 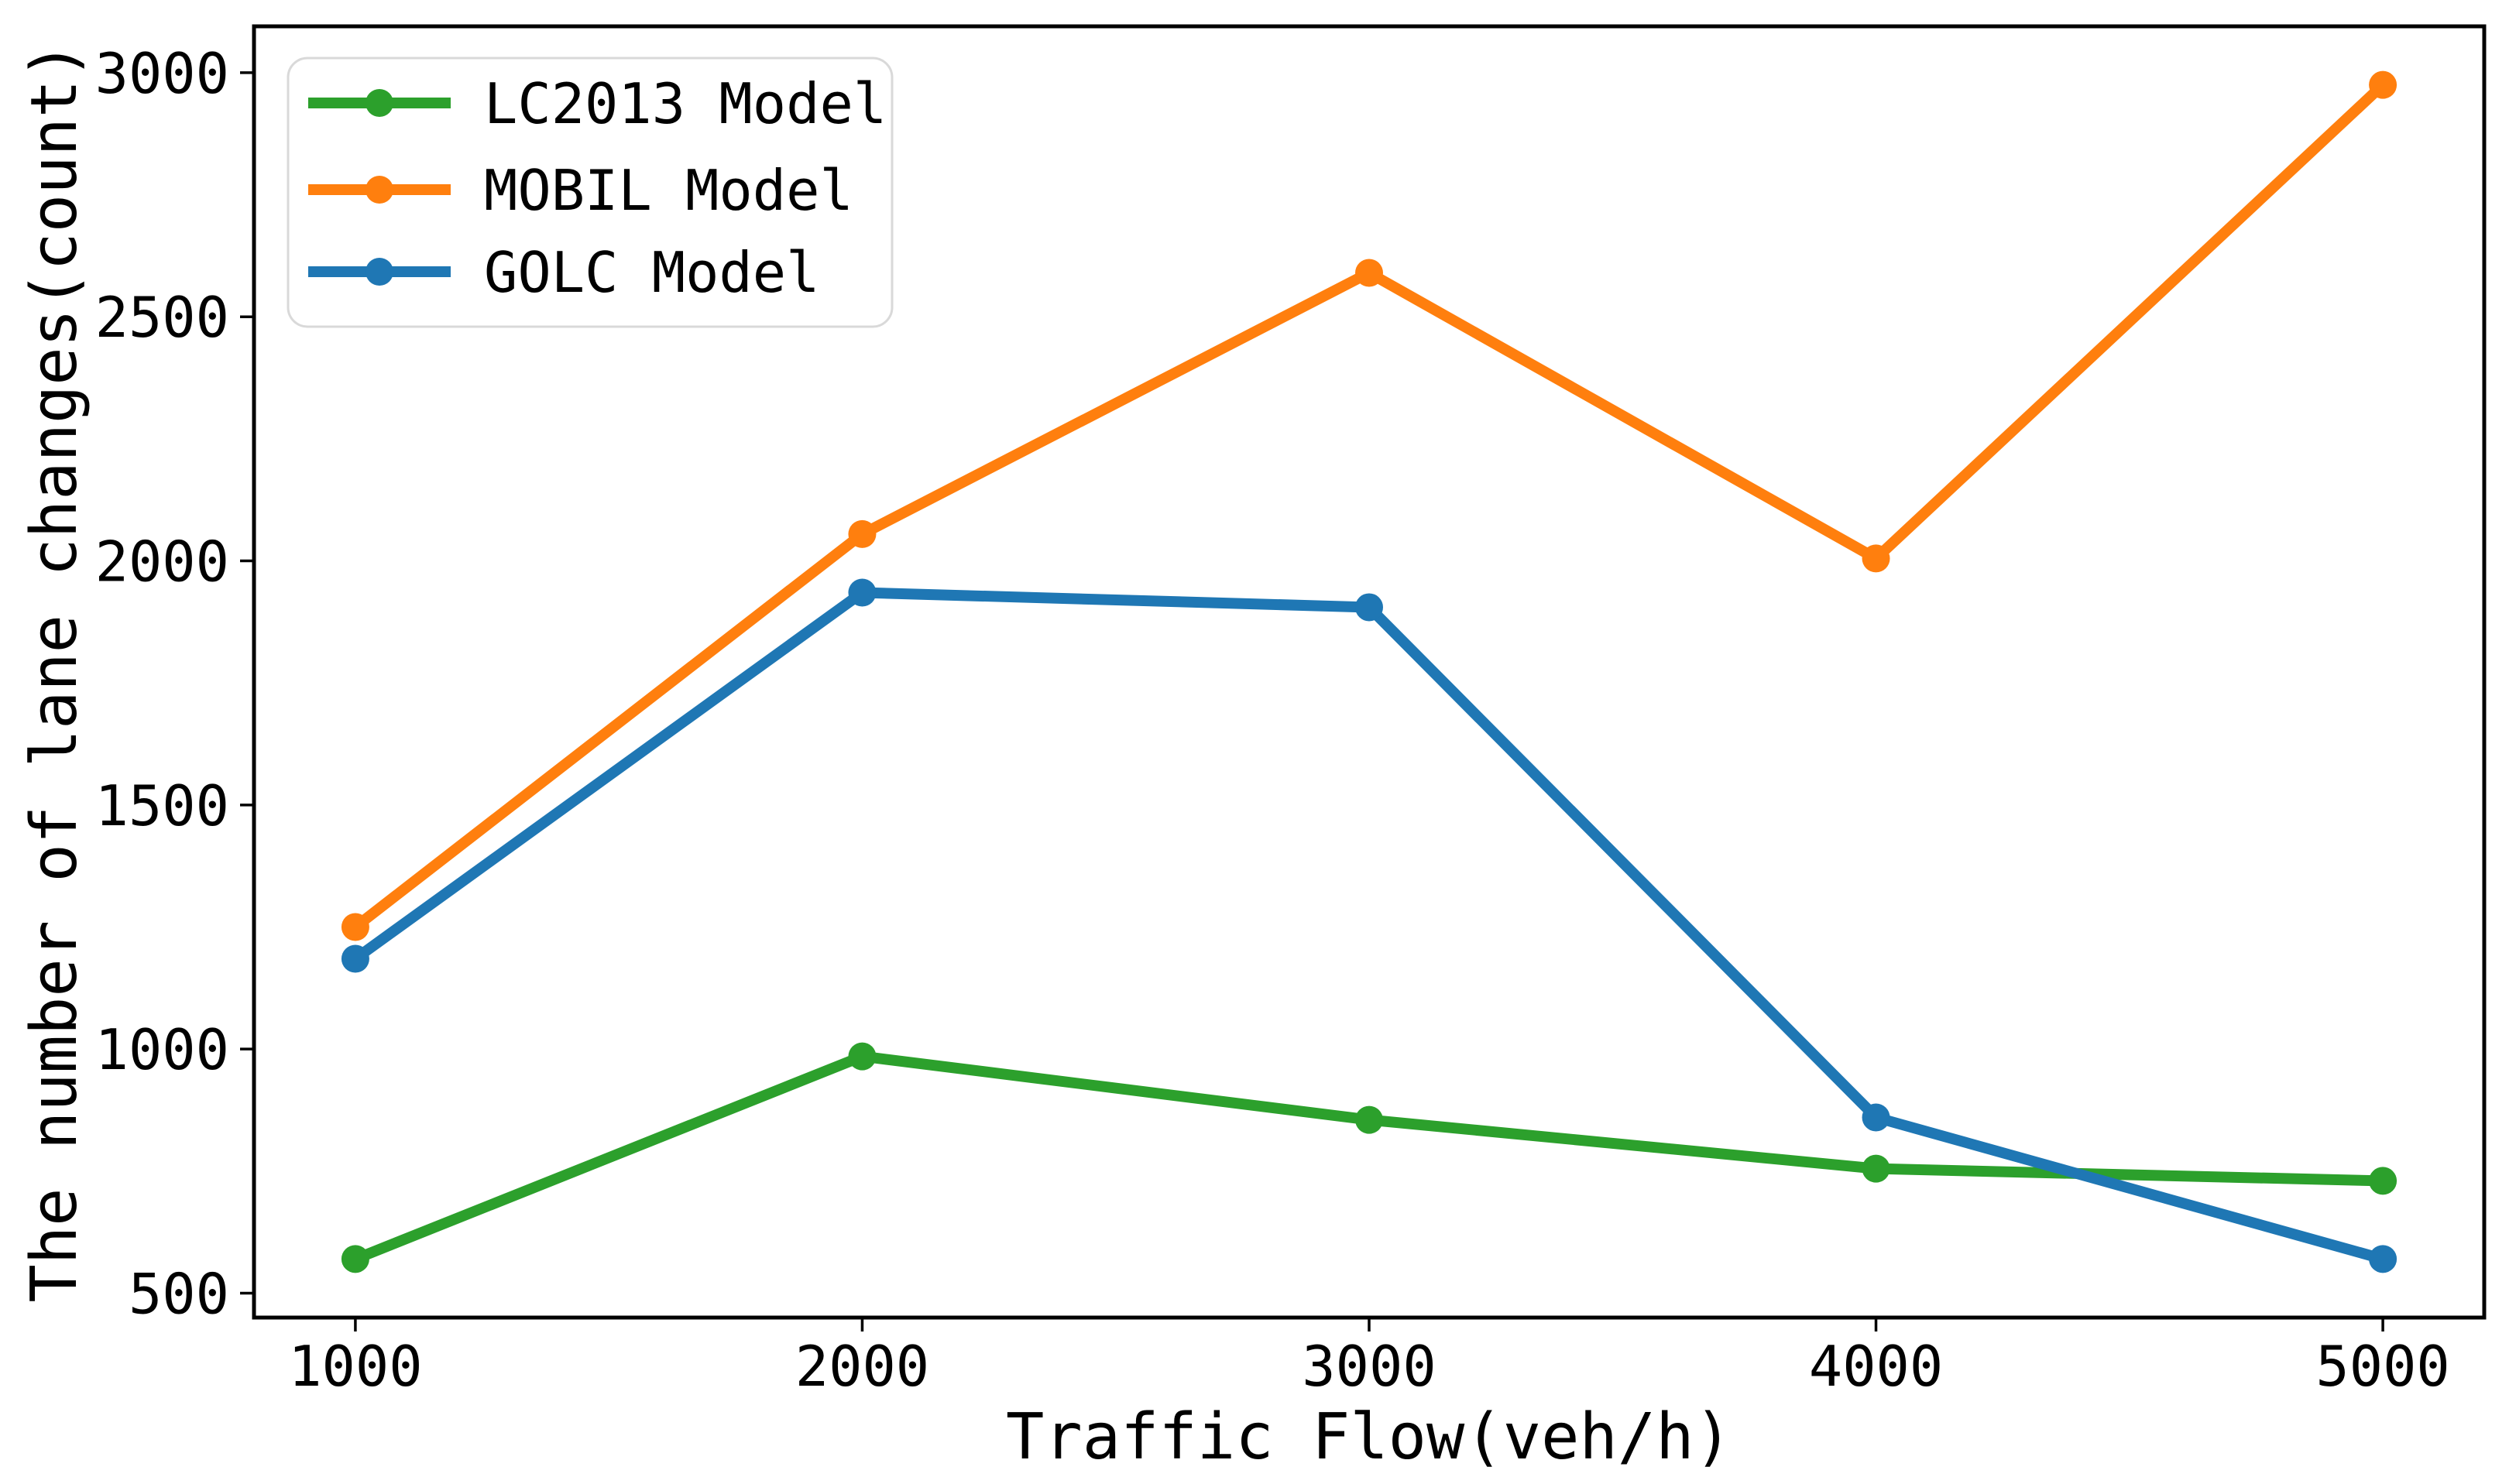 I want to click on legend-label: LC2013 Model, so click(x=686, y=103).